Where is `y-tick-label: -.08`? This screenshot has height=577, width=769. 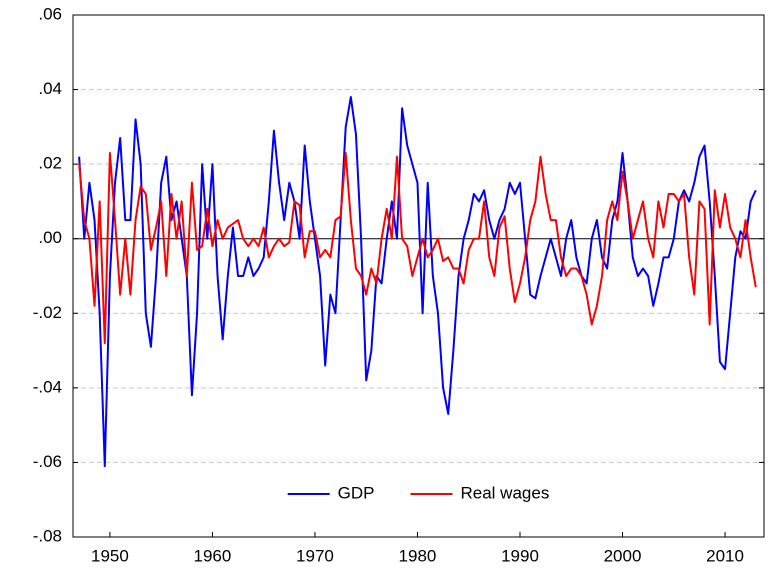
y-tick-label: -.08 is located at coordinates (47, 535).